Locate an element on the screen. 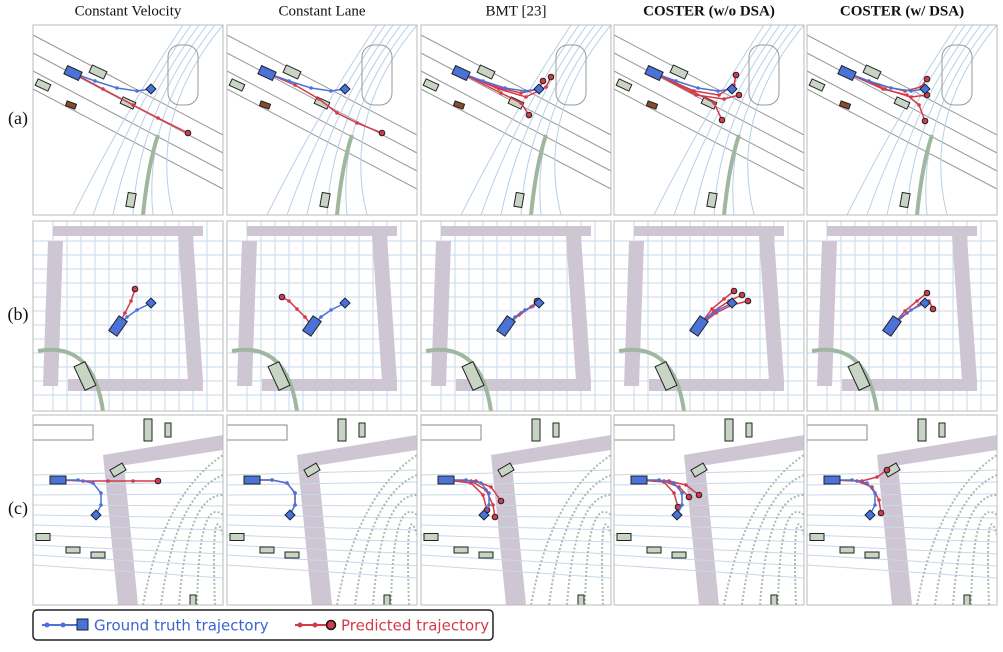 This screenshot has width=1003, height=652. row-label: (a) is located at coordinates (18, 118).